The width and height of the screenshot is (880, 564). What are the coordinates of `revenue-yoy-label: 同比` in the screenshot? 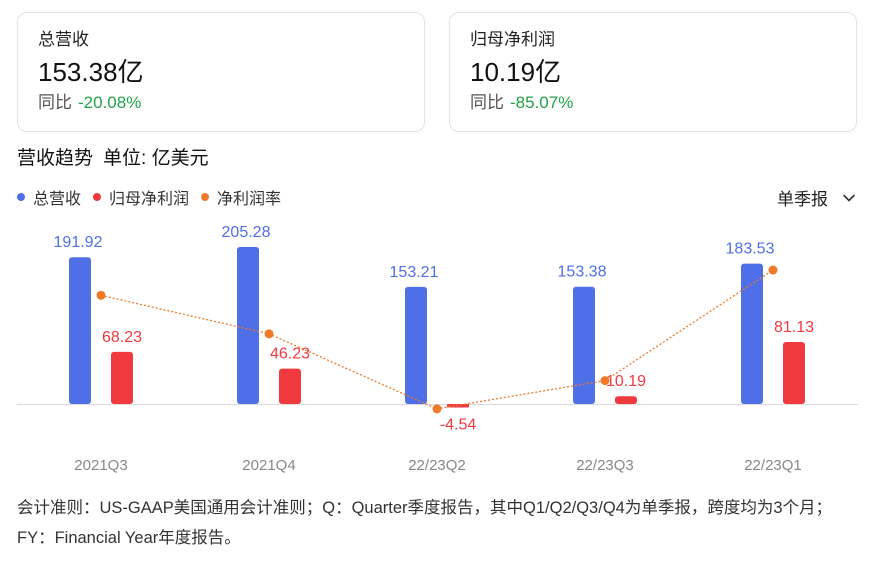 It's located at (55, 102).